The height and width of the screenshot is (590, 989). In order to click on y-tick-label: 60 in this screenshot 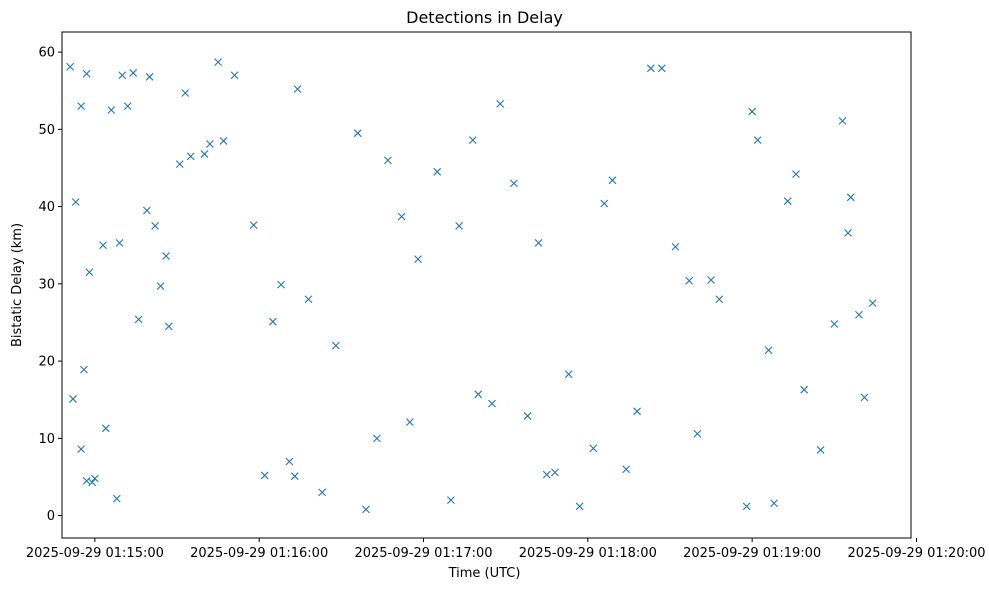, I will do `click(46, 53)`.